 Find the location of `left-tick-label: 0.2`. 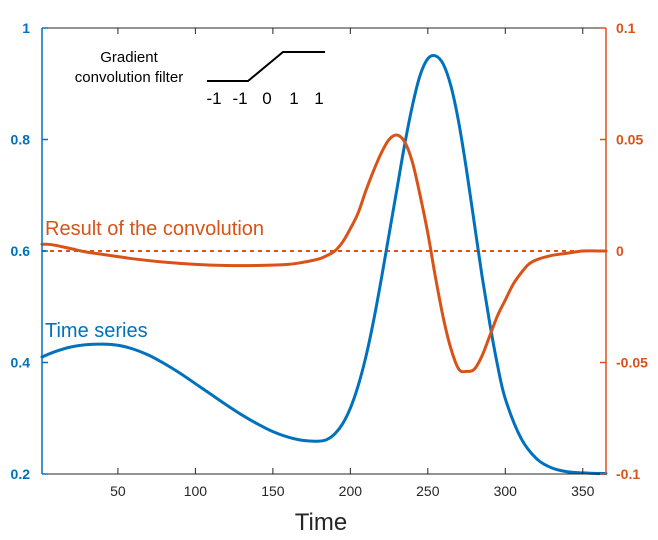

left-tick-label: 0.2 is located at coordinates (21, 474).